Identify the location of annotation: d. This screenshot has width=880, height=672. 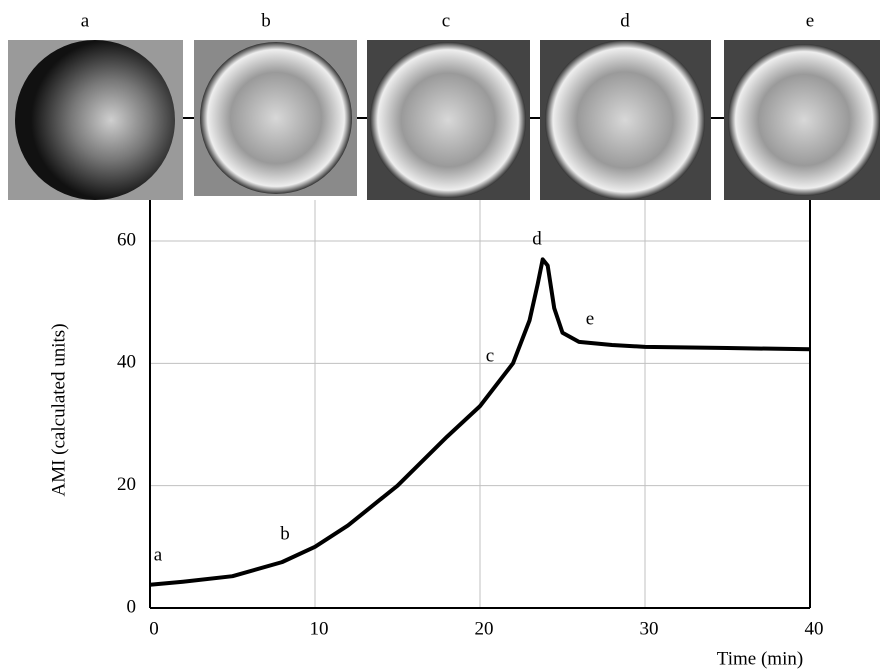
(537, 238).